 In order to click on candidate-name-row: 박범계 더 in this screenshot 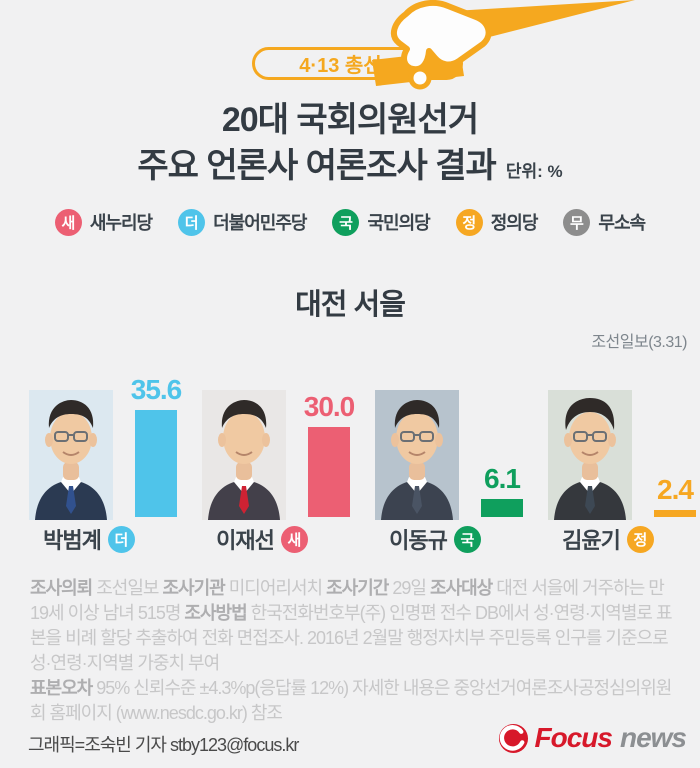, I will do `click(89, 539)`.